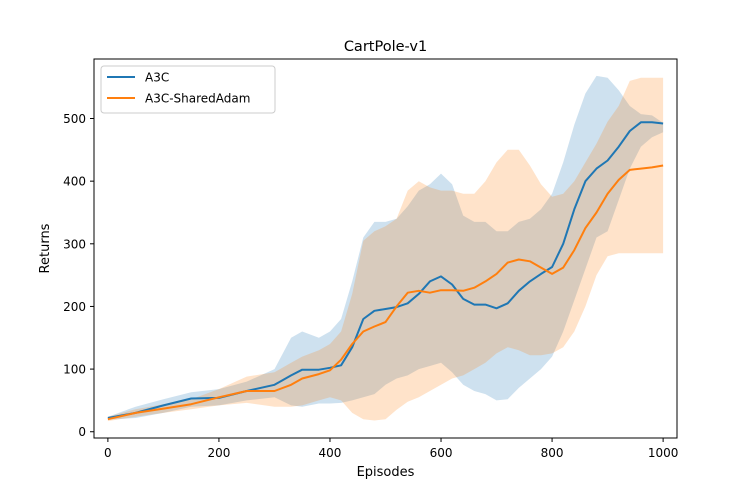  I want to click on x-tick-label: 0, so click(108, 453).